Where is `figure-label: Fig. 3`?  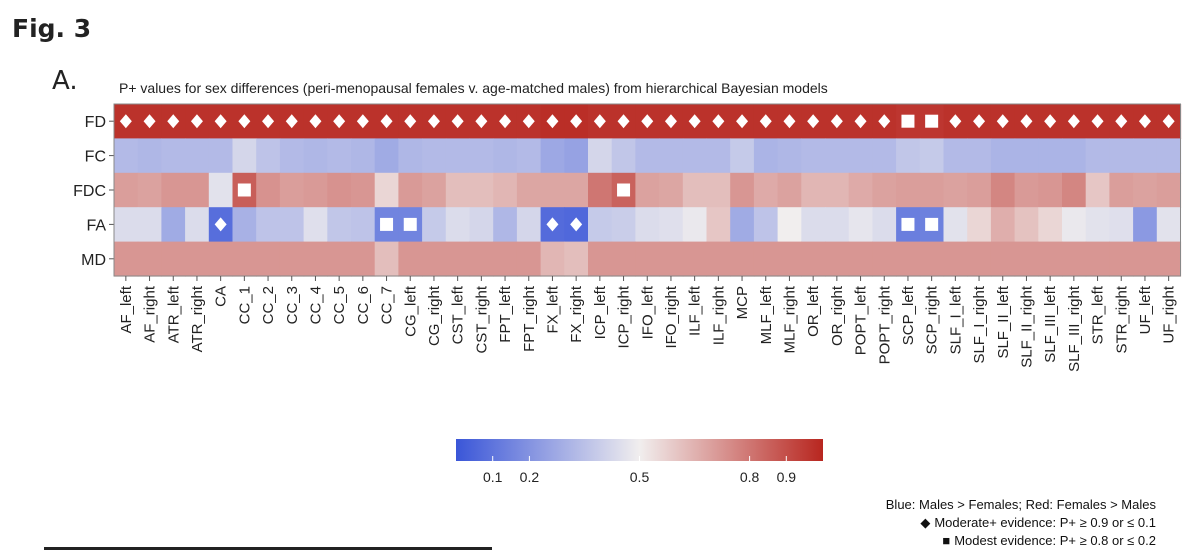 figure-label: Fig. 3 is located at coordinates (52, 28).